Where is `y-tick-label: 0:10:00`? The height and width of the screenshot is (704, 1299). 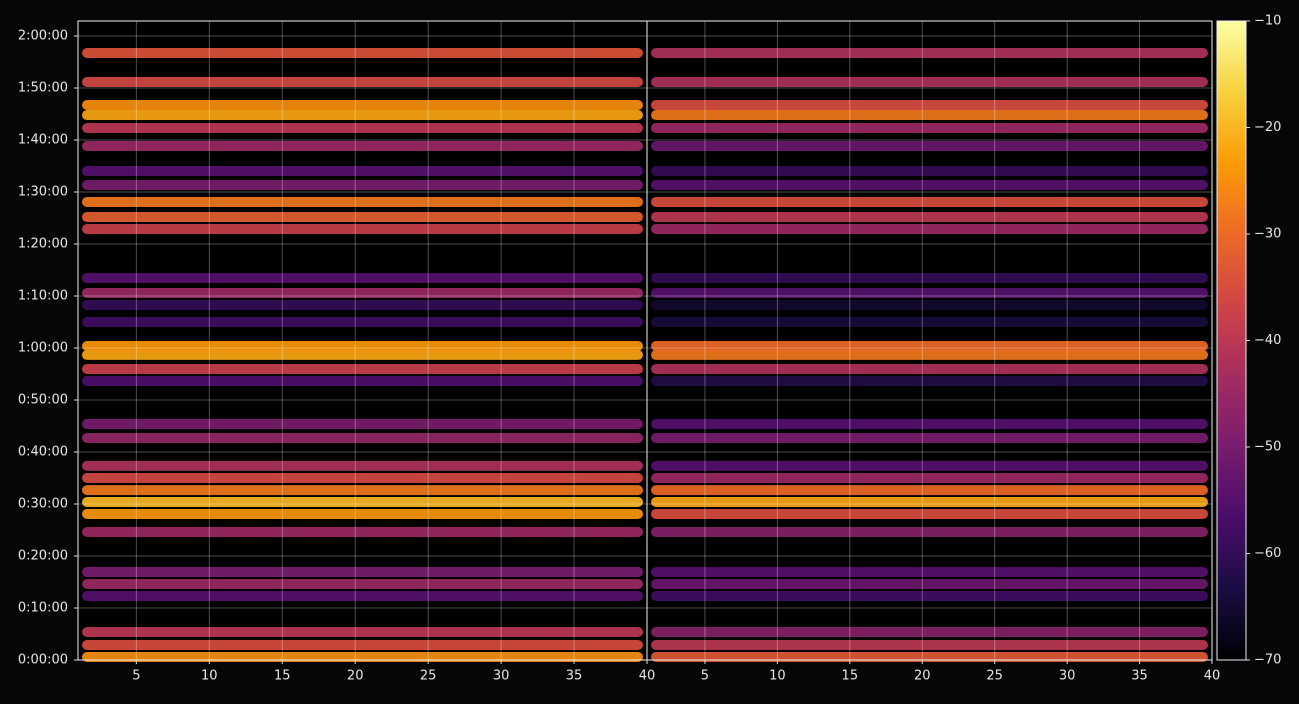 y-tick-label: 0:10:00 is located at coordinates (43, 607).